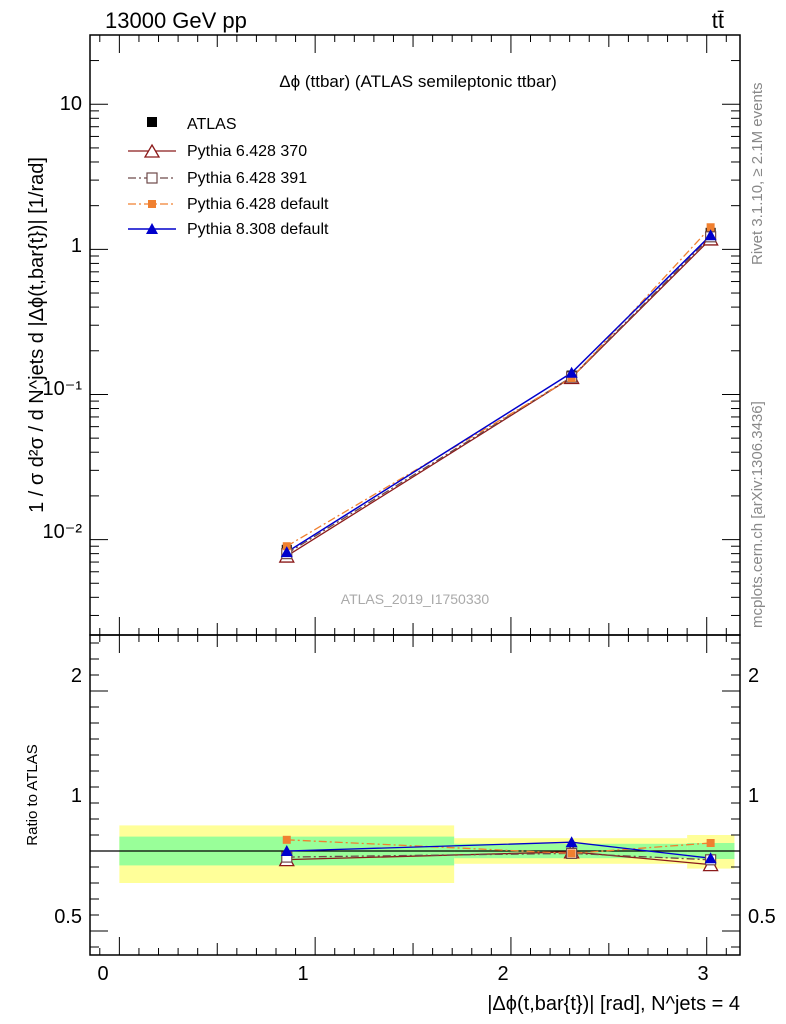 The image size is (786, 1024). What do you see at coordinates (247, 151) in the screenshot?
I see `legend-label-py6-370: Pythia 6.428 370` at bounding box center [247, 151].